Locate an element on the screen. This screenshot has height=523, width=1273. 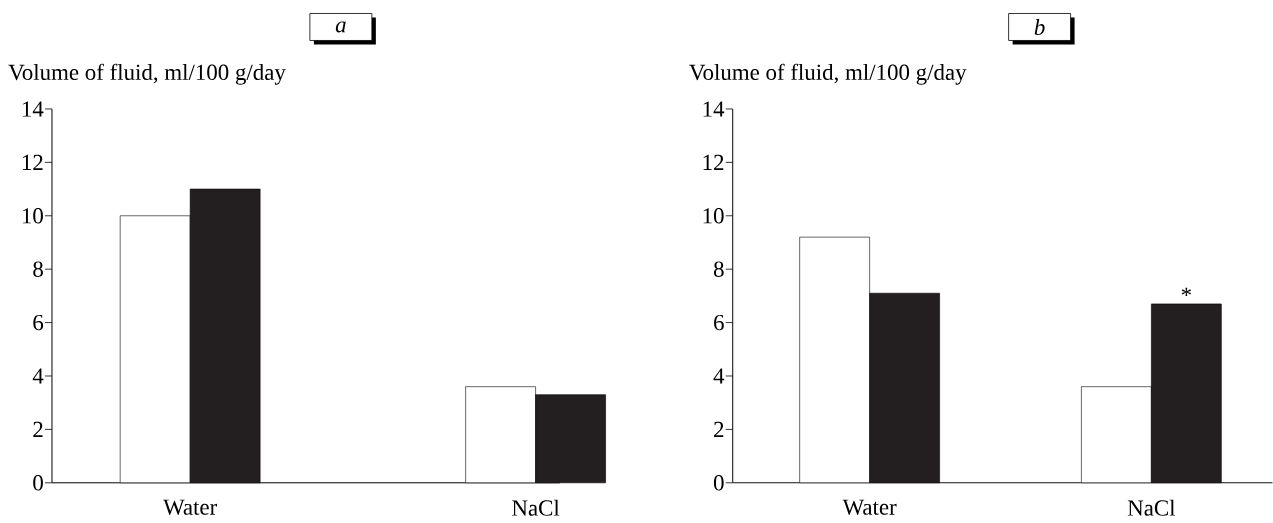
annotation: * is located at coordinates (1186, 291).